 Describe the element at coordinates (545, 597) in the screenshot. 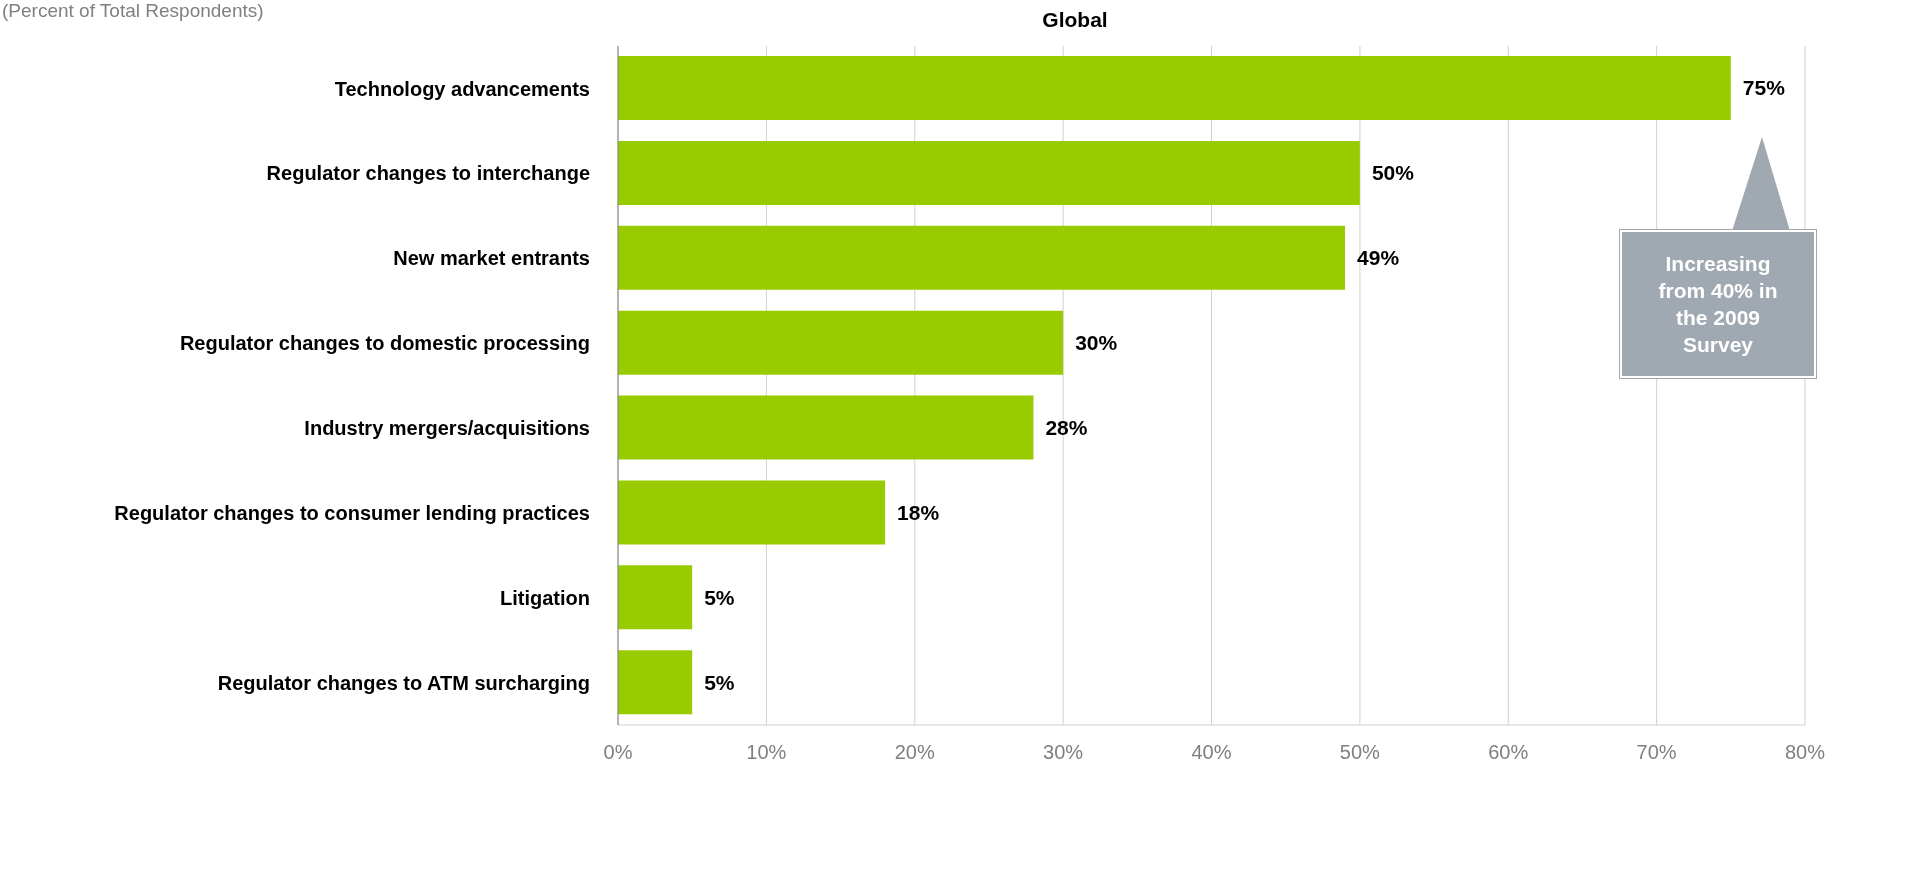

I see `y-tick-label: Litigation` at that location.